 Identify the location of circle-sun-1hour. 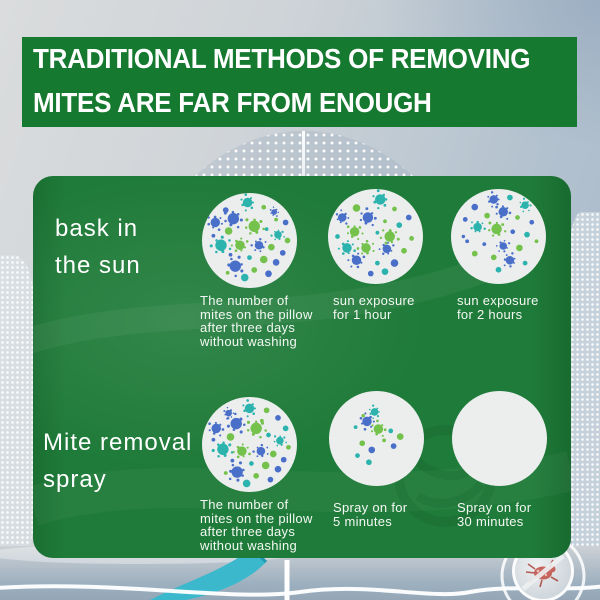
(375, 236).